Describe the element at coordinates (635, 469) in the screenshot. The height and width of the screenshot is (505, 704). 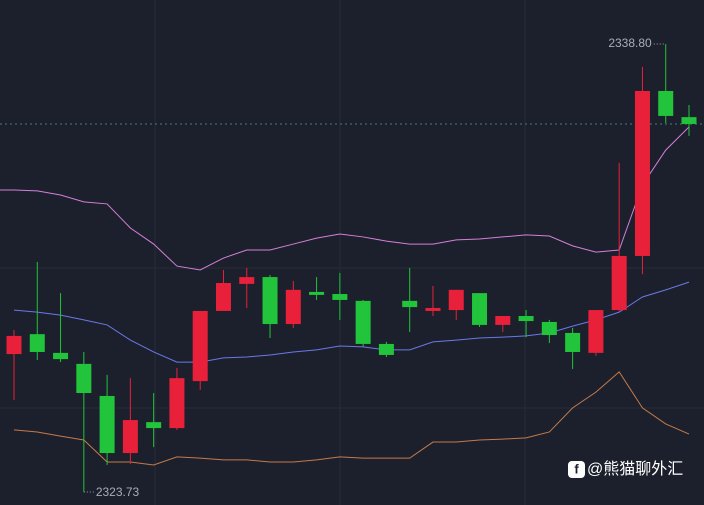
I see `watermark-text: @熊猫聊外汇` at that location.